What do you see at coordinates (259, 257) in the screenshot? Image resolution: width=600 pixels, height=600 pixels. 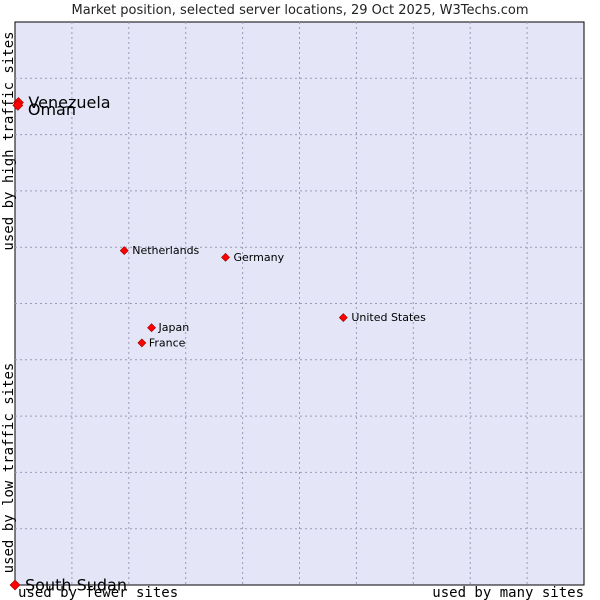 I see `point-label-germany: Germany` at bounding box center [259, 257].